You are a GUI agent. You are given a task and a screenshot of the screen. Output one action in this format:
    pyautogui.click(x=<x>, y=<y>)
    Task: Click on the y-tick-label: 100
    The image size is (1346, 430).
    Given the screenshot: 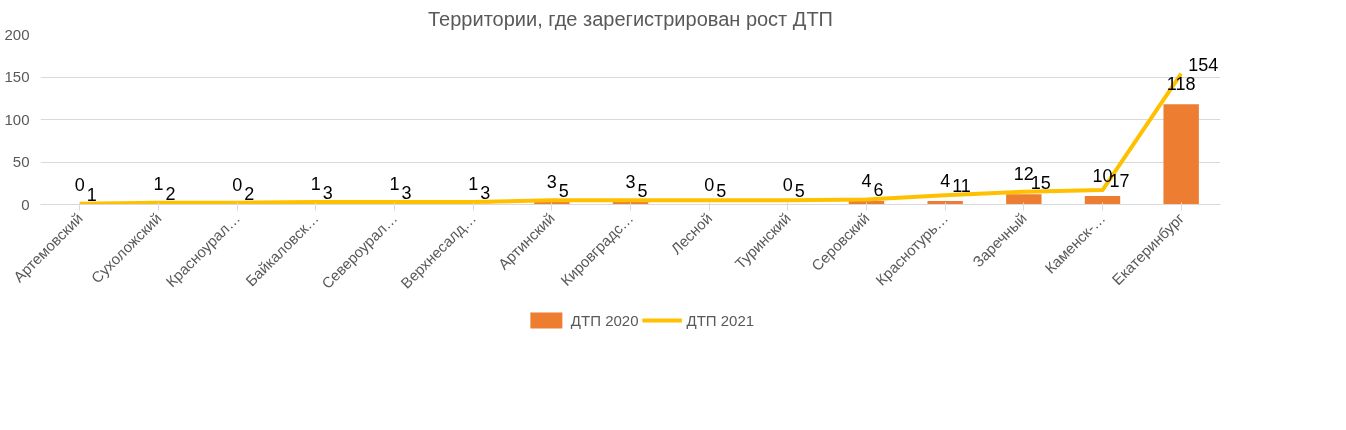 What is the action you would take?
    pyautogui.click(x=17, y=119)
    